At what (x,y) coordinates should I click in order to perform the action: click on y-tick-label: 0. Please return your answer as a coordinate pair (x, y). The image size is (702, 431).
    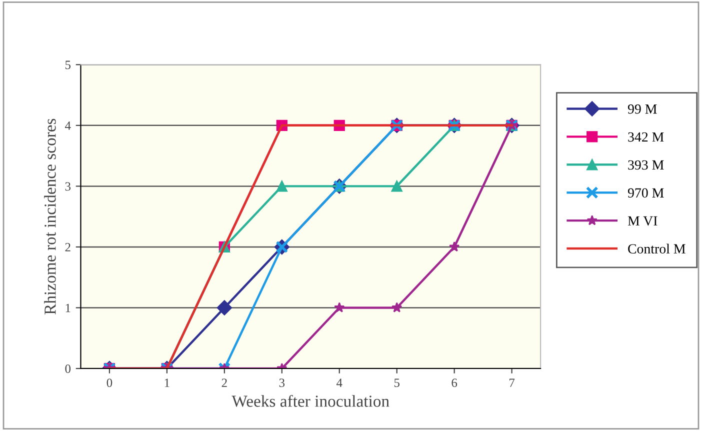
    Looking at the image, I should click on (68, 368).